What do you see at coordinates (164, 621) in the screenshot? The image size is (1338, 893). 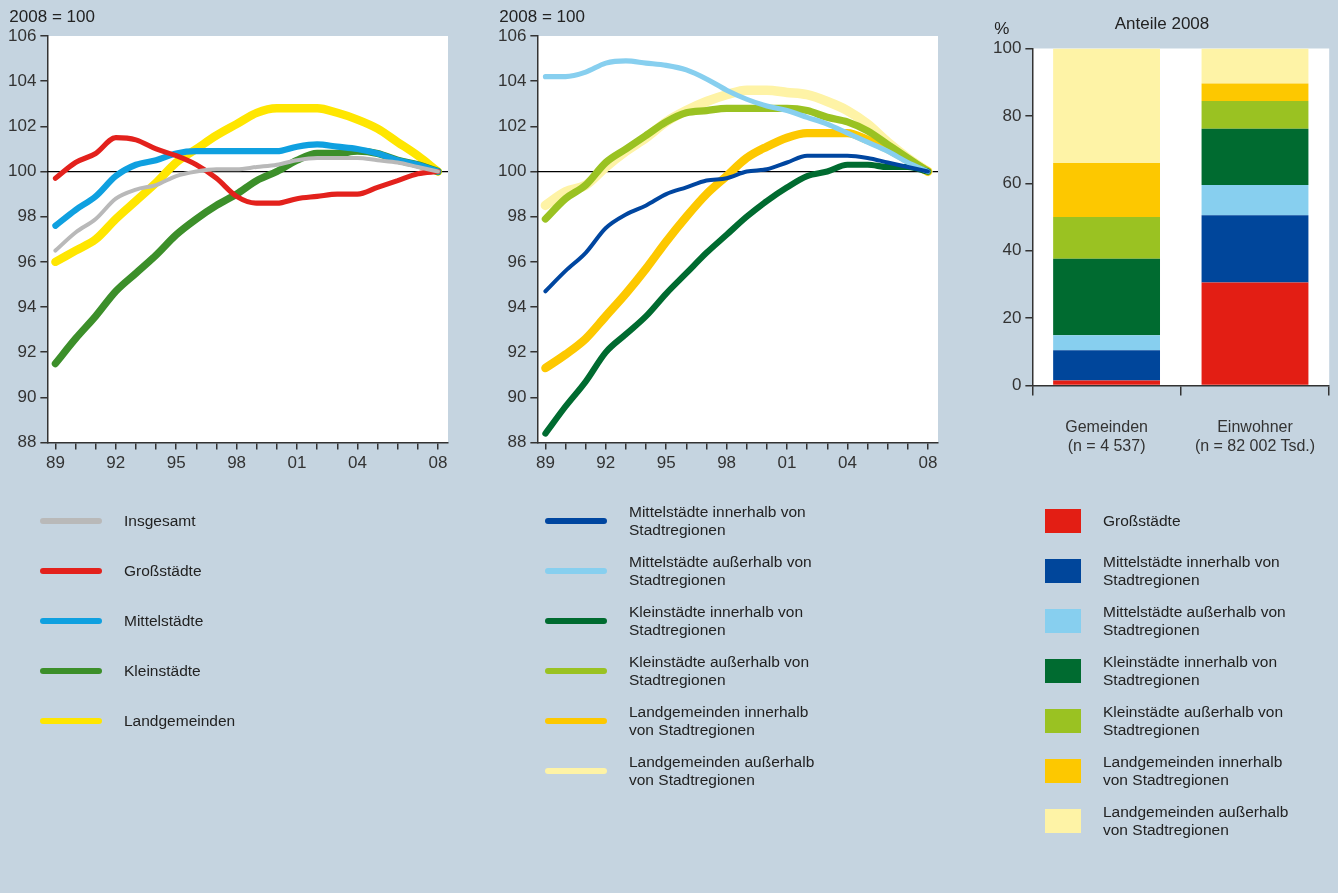 I see `legend-label: Mittelstädte` at bounding box center [164, 621].